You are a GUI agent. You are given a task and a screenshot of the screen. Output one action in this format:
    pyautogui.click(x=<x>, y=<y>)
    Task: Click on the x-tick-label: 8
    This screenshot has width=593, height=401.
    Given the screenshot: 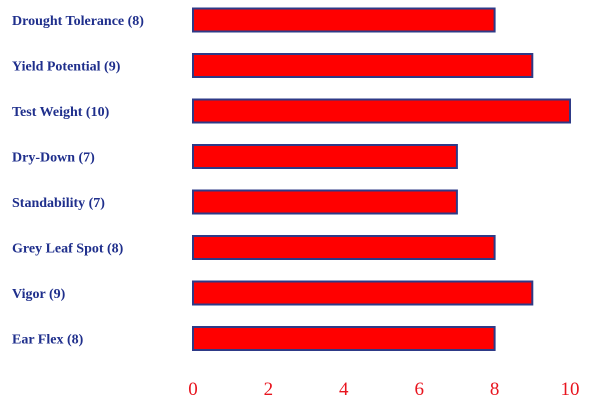 What is the action you would take?
    pyautogui.click(x=495, y=389)
    